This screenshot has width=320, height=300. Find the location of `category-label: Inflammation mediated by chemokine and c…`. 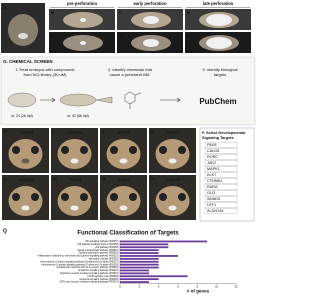

category-label: Inflammation mediated by chemokine and c… is located at coordinates (78, 256).